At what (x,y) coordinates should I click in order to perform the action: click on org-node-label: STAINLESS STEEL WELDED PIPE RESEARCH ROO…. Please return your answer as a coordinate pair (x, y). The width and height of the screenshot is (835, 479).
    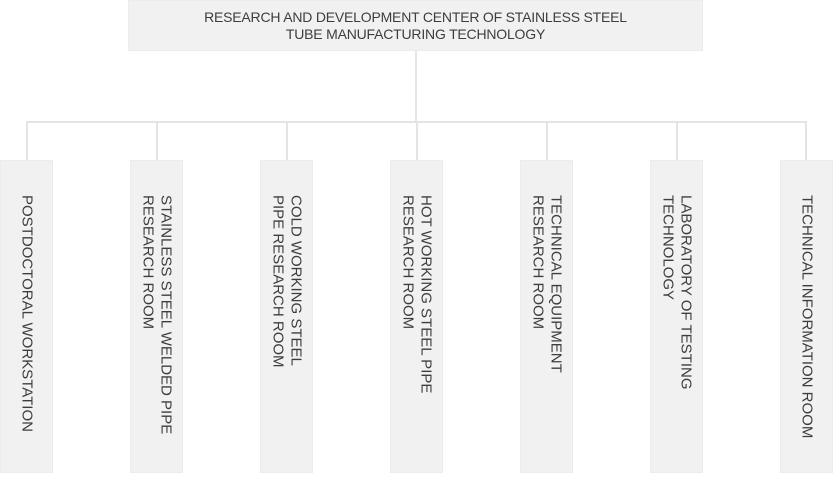
    Looking at the image, I should click on (157, 315).